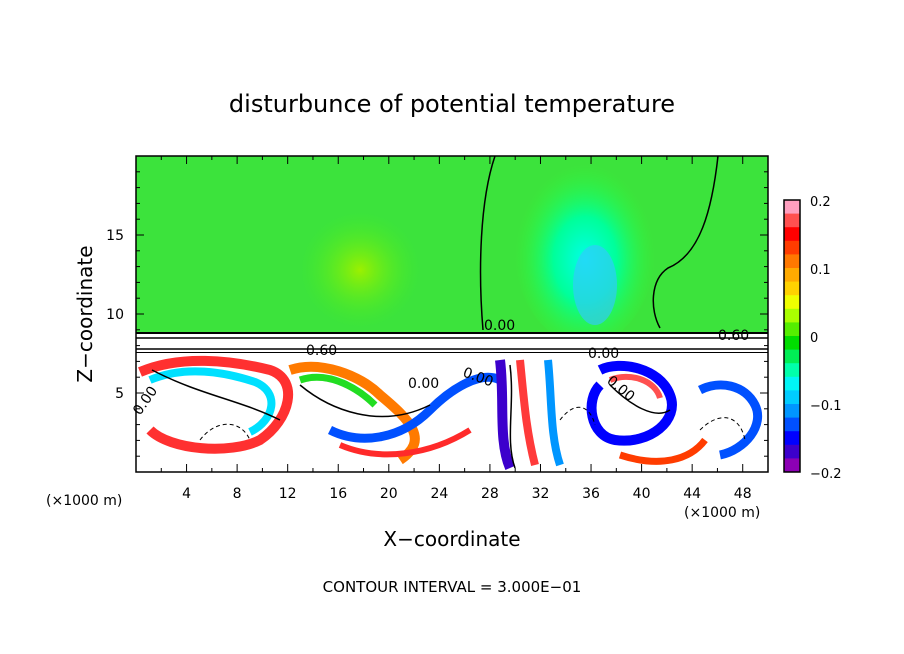 The width and height of the screenshot is (904, 654). Describe the element at coordinates (84, 501) in the screenshot. I see `x-unit-left: (×1000 m)` at that location.